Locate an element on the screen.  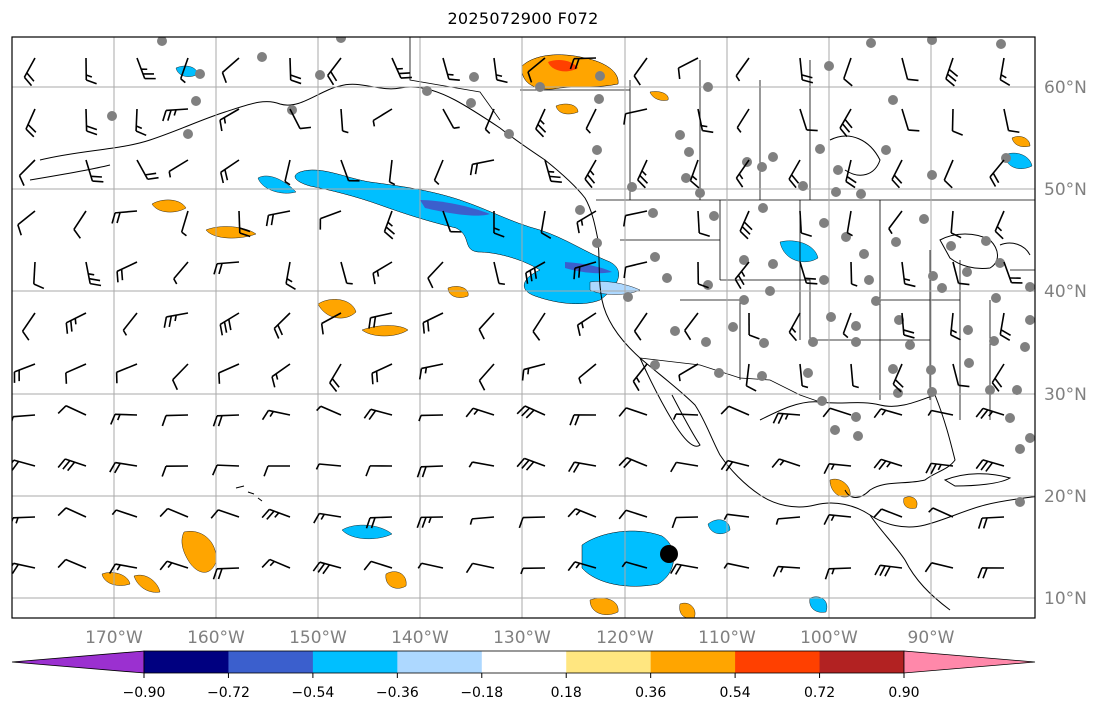
lat-label: 40°N is located at coordinates (1065, 292).